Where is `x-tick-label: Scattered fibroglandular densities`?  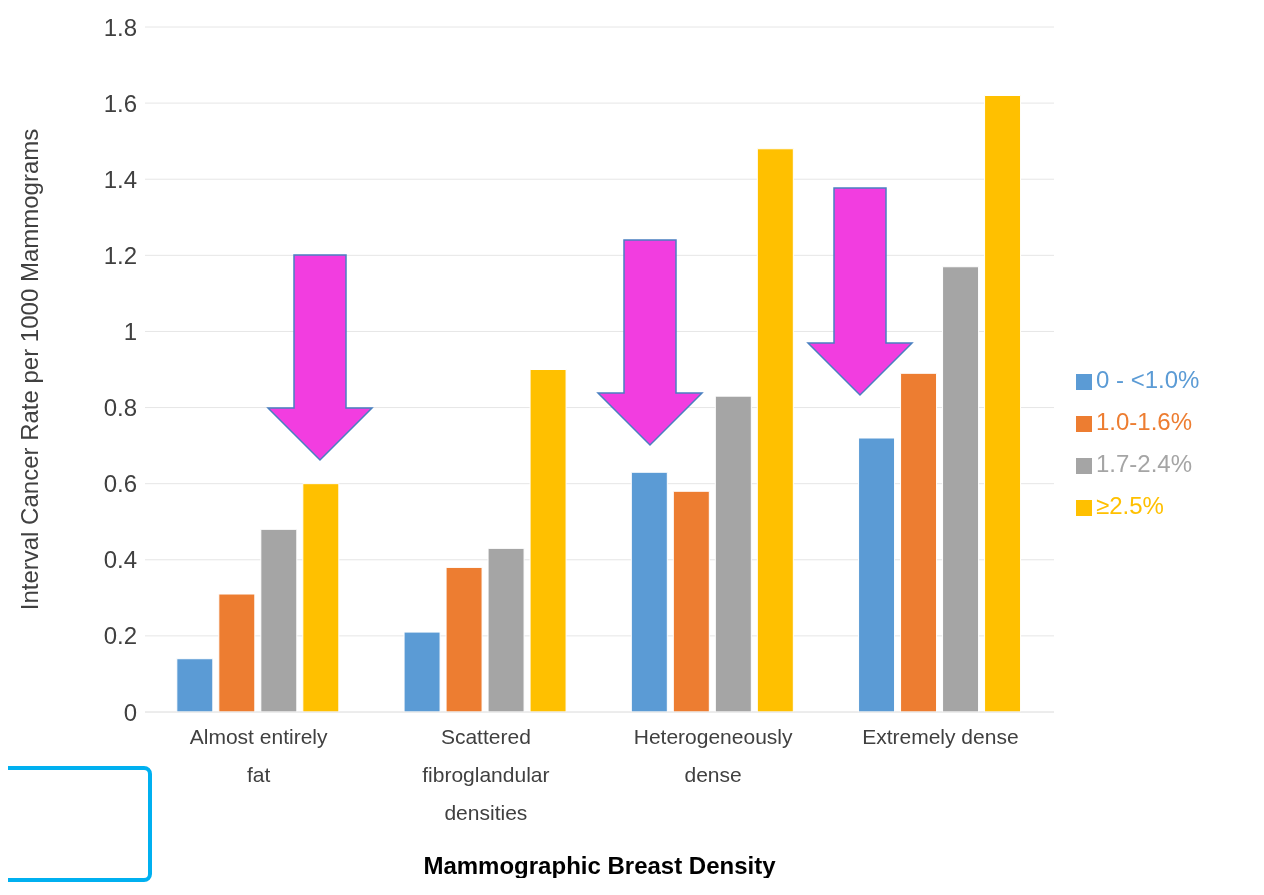 x-tick-label: Scattered fibroglandular densities is located at coordinates (486, 774).